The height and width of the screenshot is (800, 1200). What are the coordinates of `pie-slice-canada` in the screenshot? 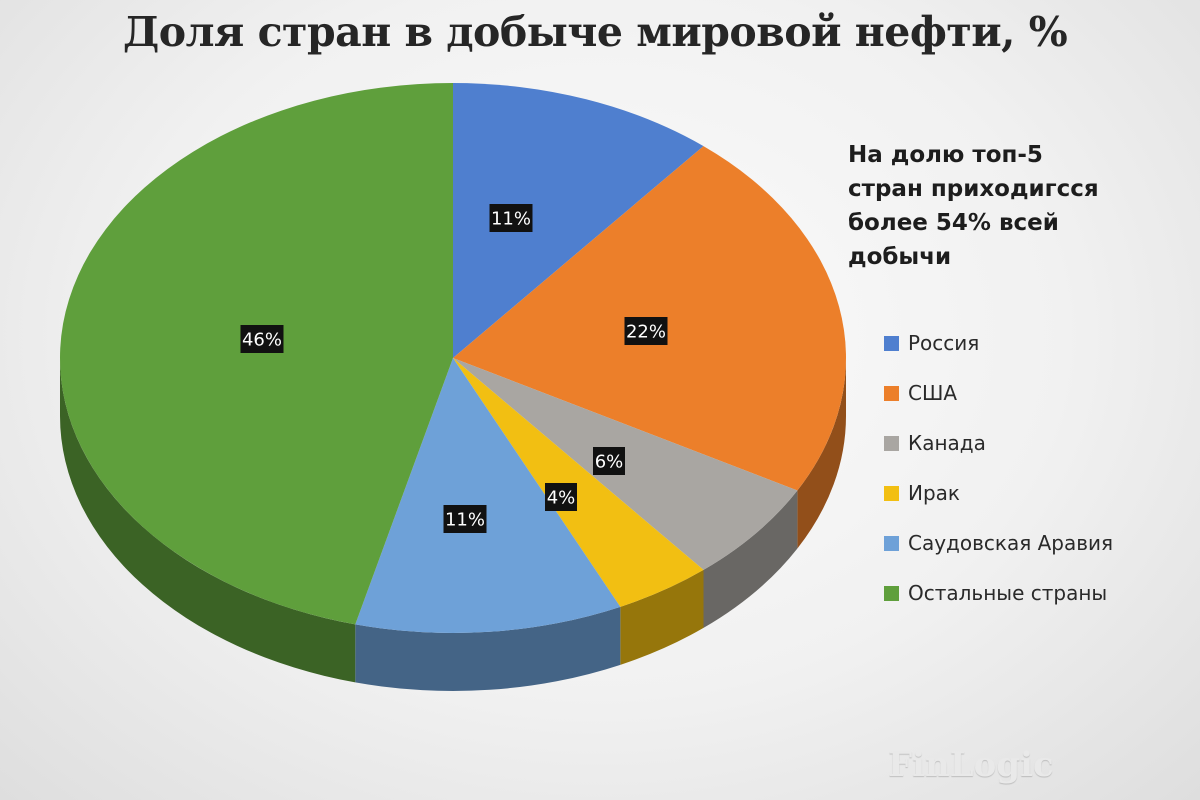 It's located at (625, 464).